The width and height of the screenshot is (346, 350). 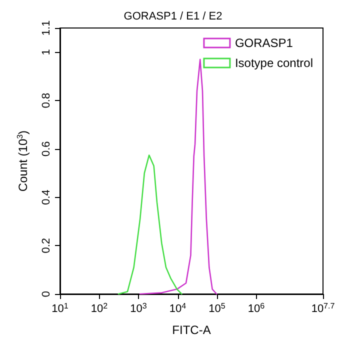 What do you see at coordinates (173, 16) in the screenshot?
I see `chart-title: GORASP1 / E1 / E2` at bounding box center [173, 16].